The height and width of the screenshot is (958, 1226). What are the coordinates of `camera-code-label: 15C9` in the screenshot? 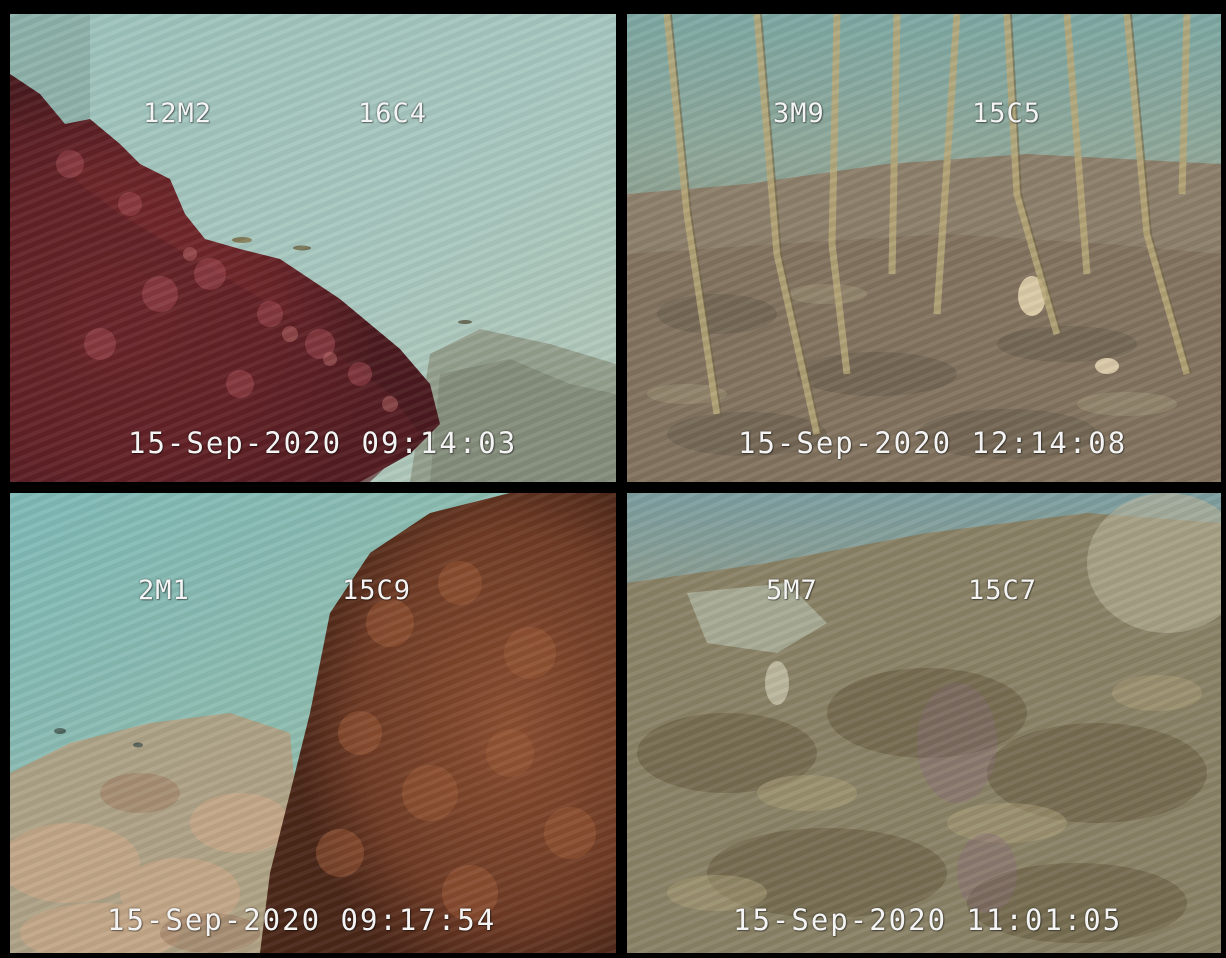 It's located at (377, 590).